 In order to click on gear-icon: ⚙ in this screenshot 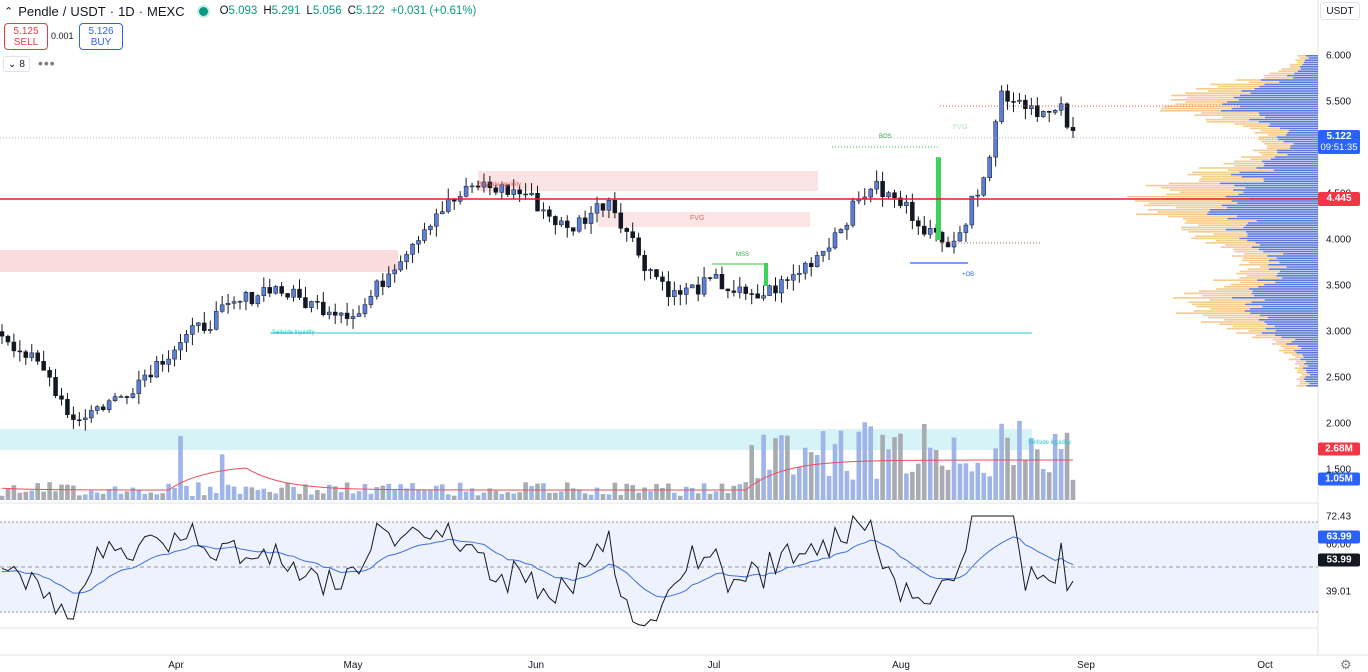, I will do `click(1346, 664)`.